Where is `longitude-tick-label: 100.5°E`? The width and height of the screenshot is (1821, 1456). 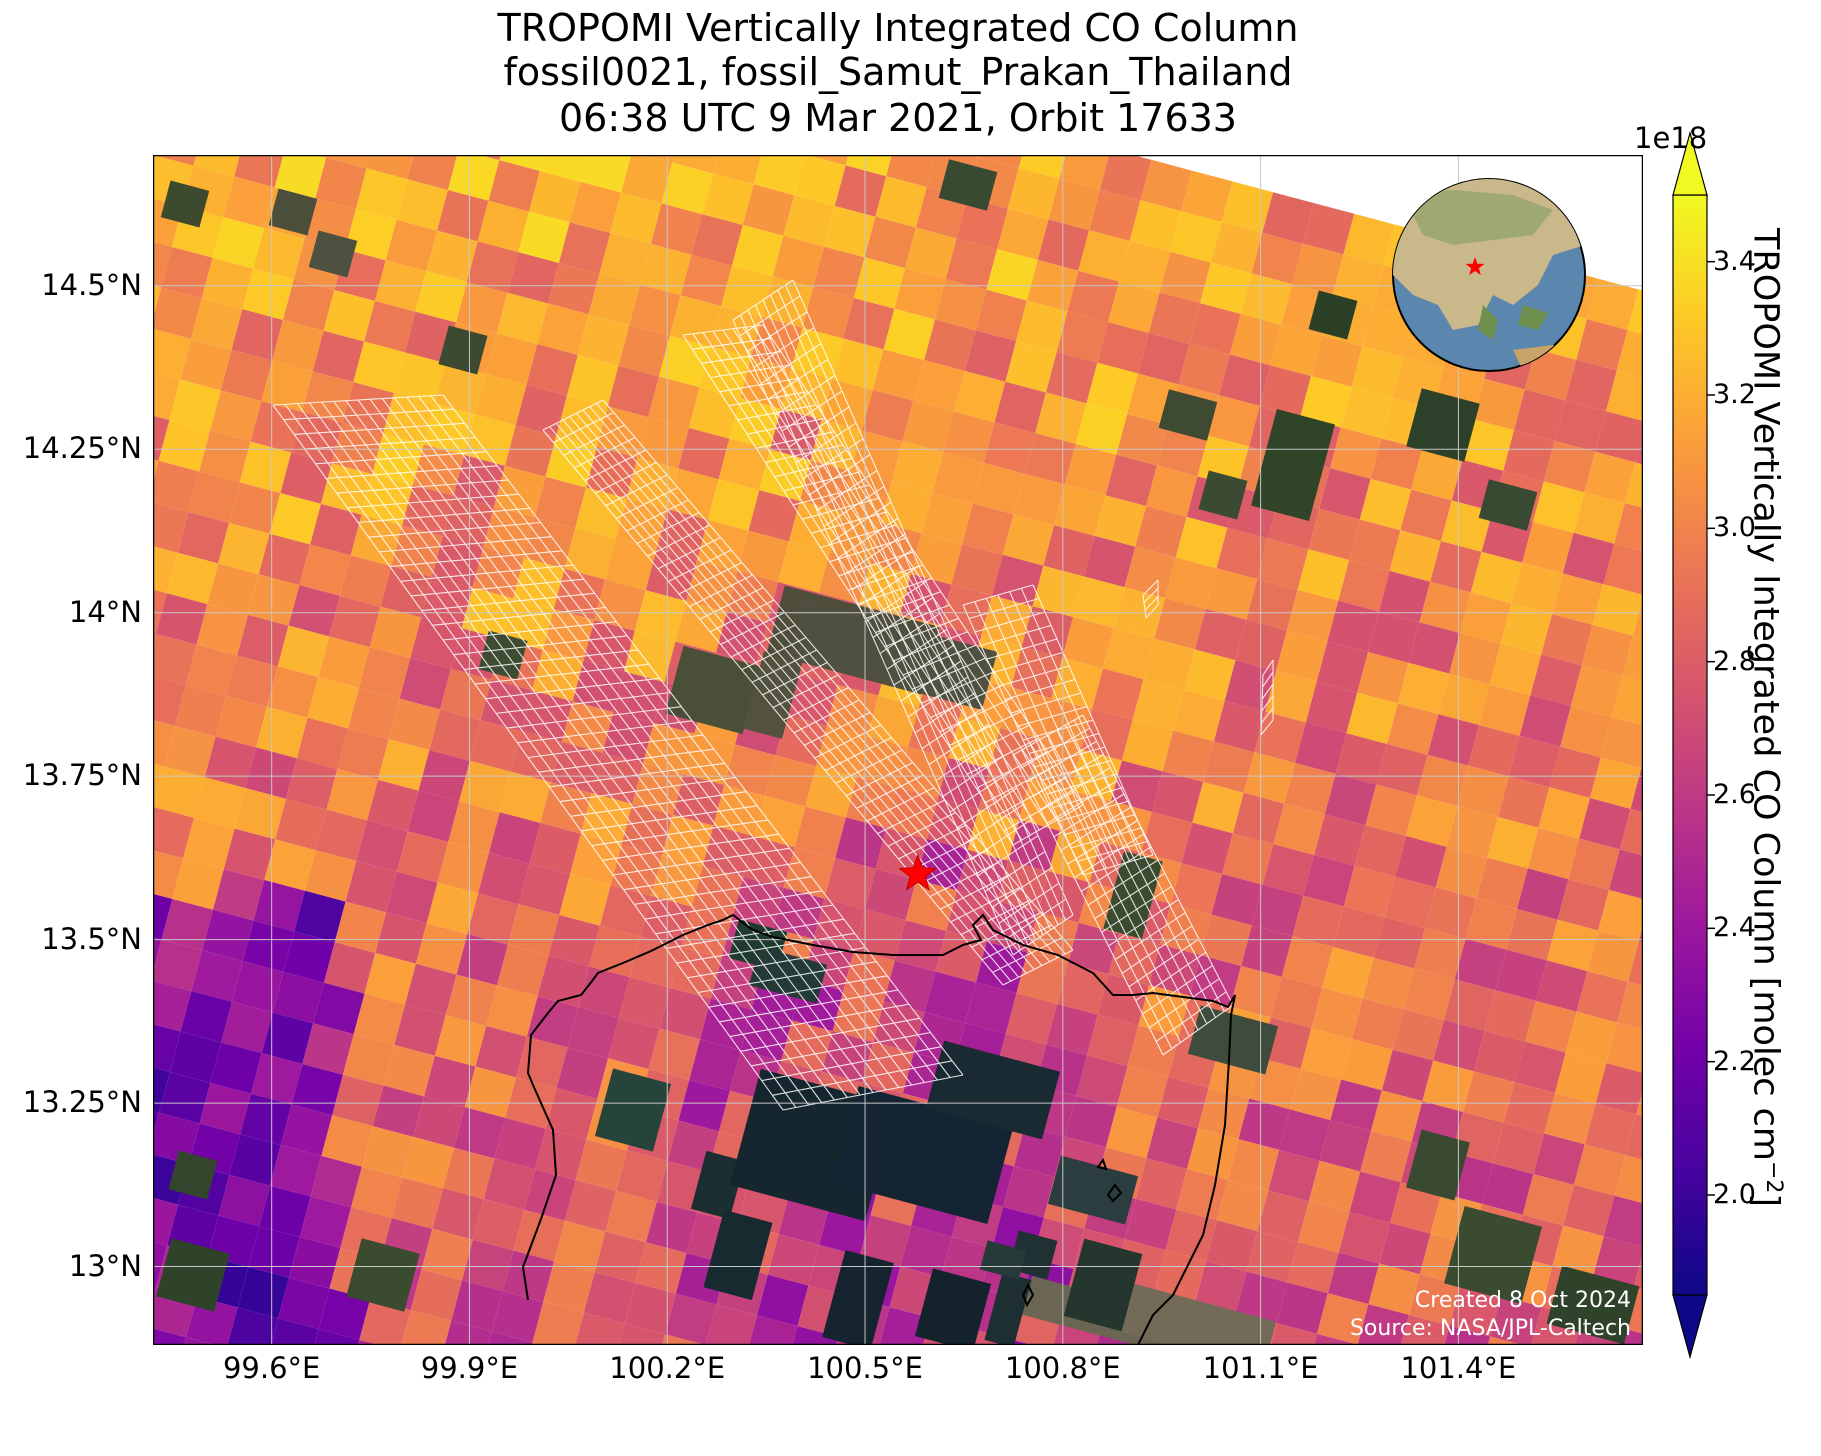
longitude-tick-label: 100.5°E is located at coordinates (865, 1368).